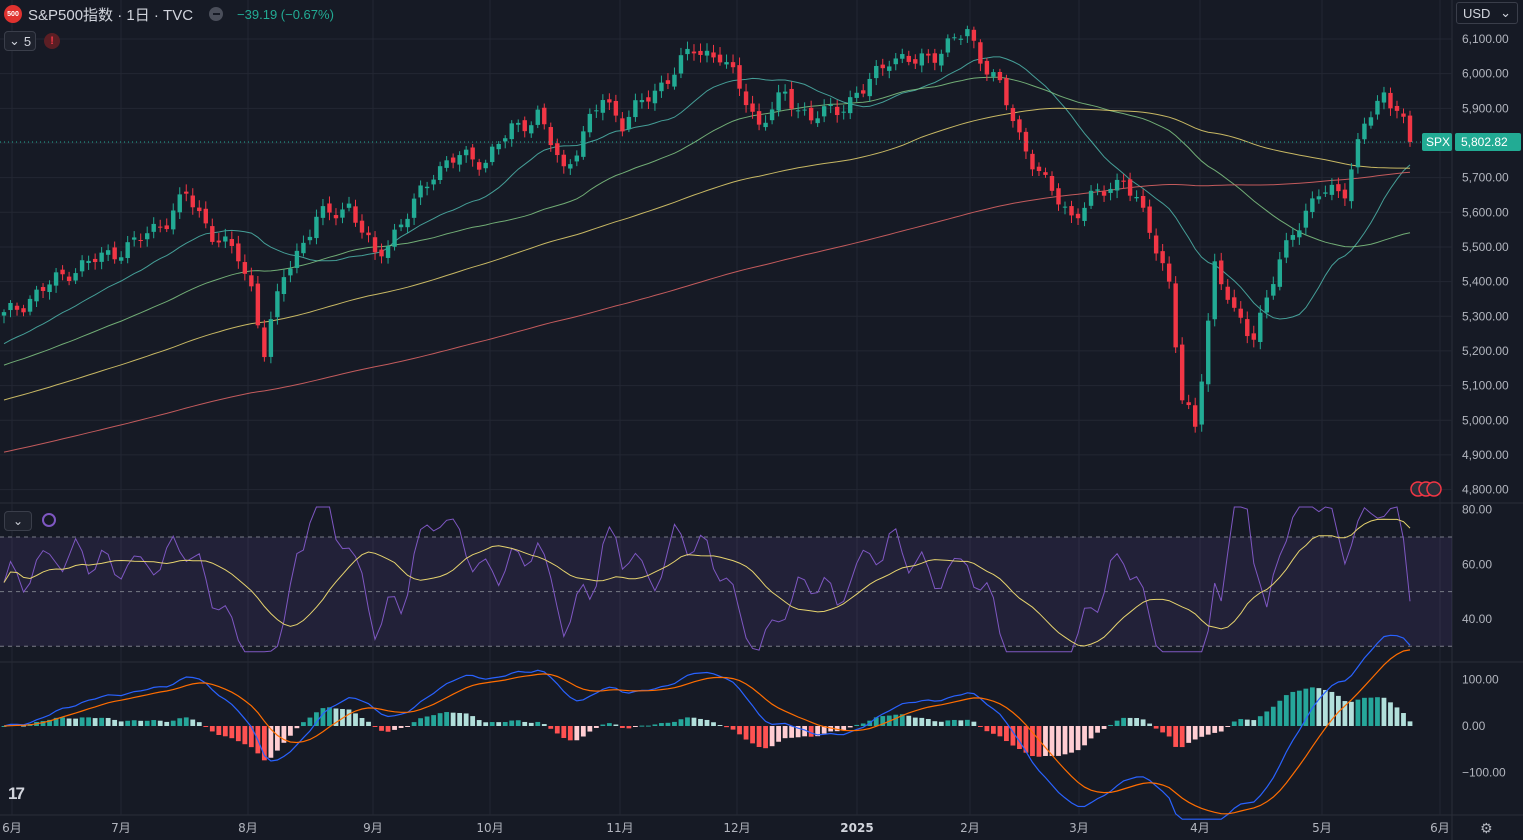 The image size is (1523, 840). I want to click on time-tick-label: 7月, so click(121, 828).